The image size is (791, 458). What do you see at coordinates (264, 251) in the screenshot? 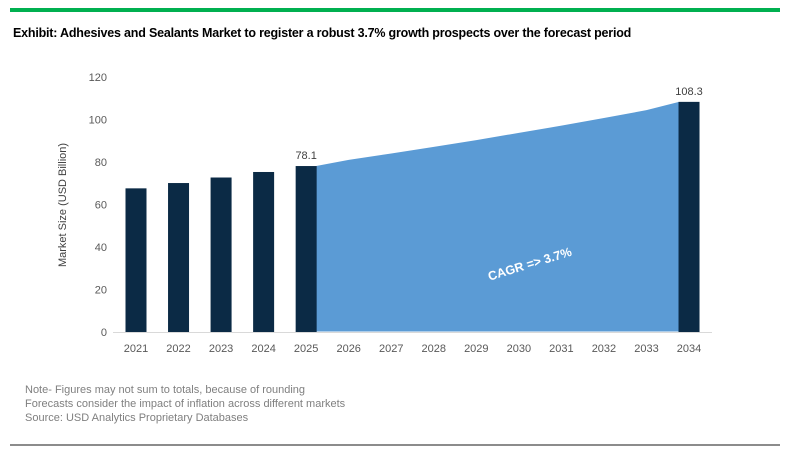
I see `bar-2024` at bounding box center [264, 251].